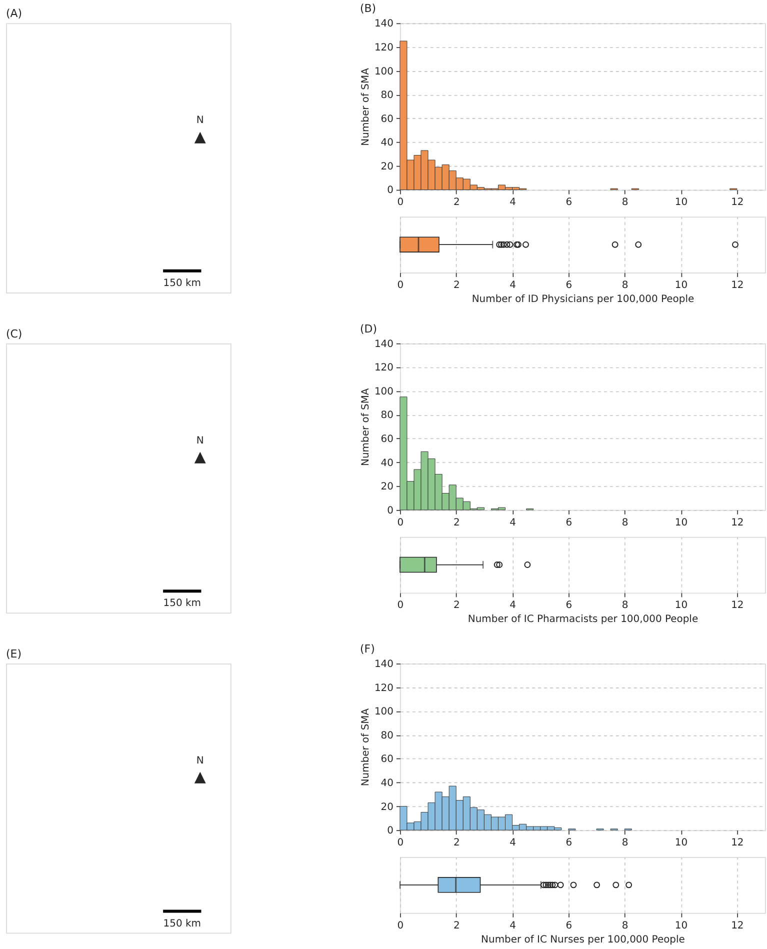 The height and width of the screenshot is (949, 767). I want to click on x-axis-title: Number of IC Pharmacists per 100,000 People, so click(583, 620).